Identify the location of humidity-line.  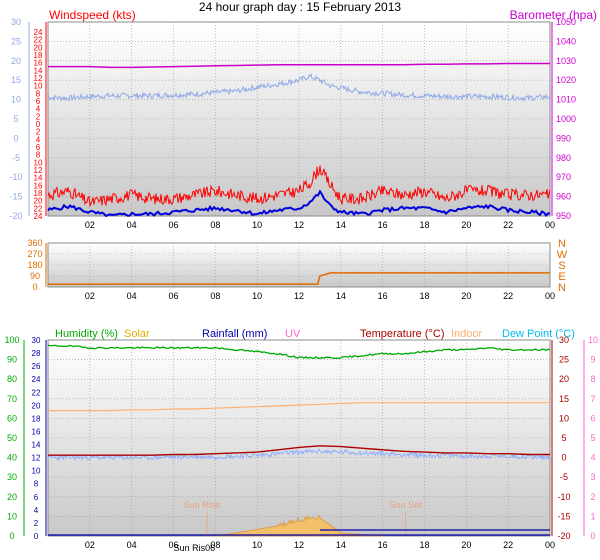
(299, 352).